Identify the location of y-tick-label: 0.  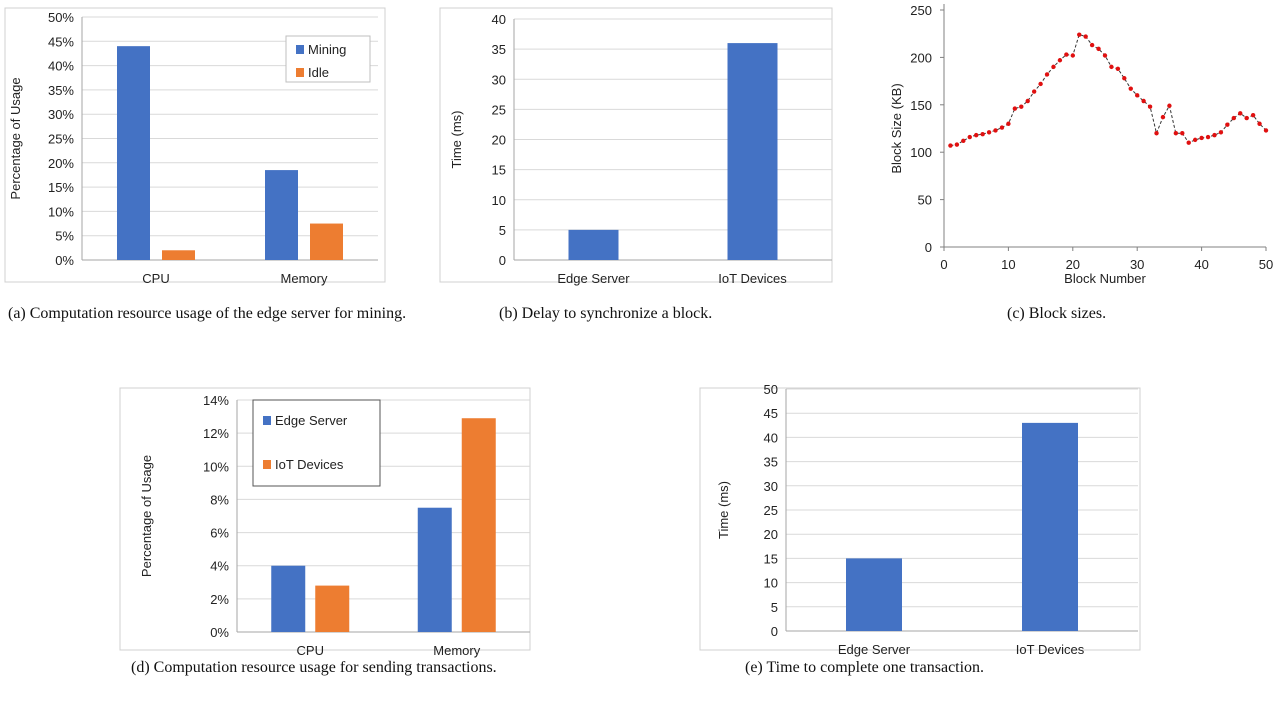
(502, 260).